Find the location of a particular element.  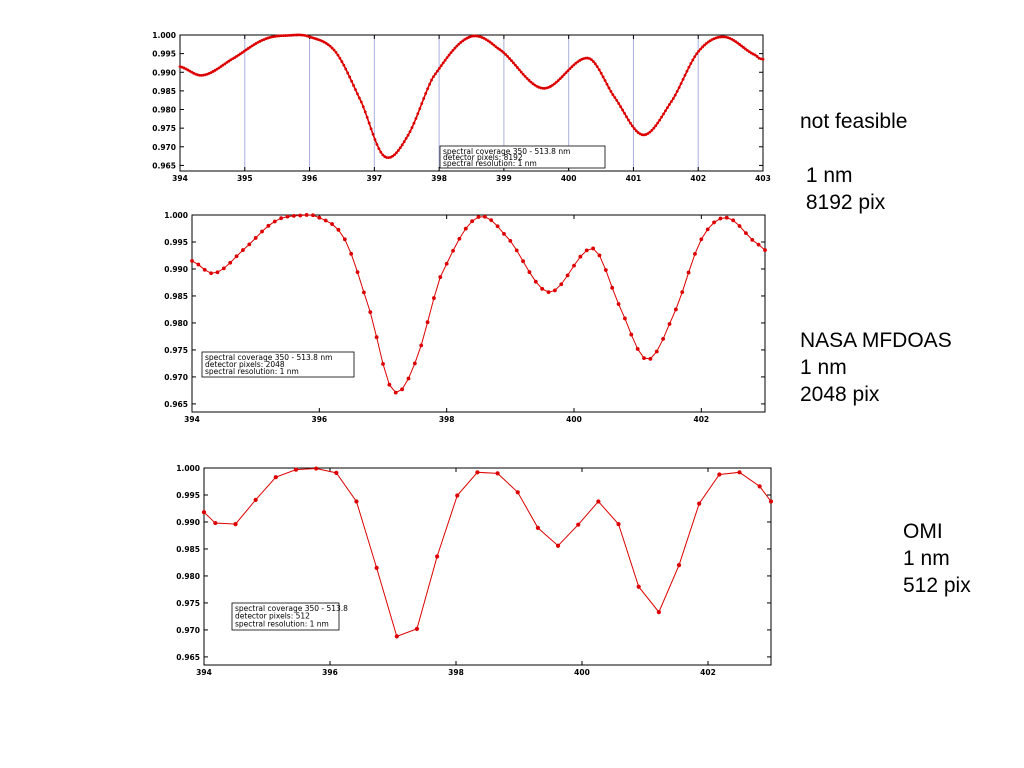

label-top-line-4: 8192 pix is located at coordinates (843, 202).